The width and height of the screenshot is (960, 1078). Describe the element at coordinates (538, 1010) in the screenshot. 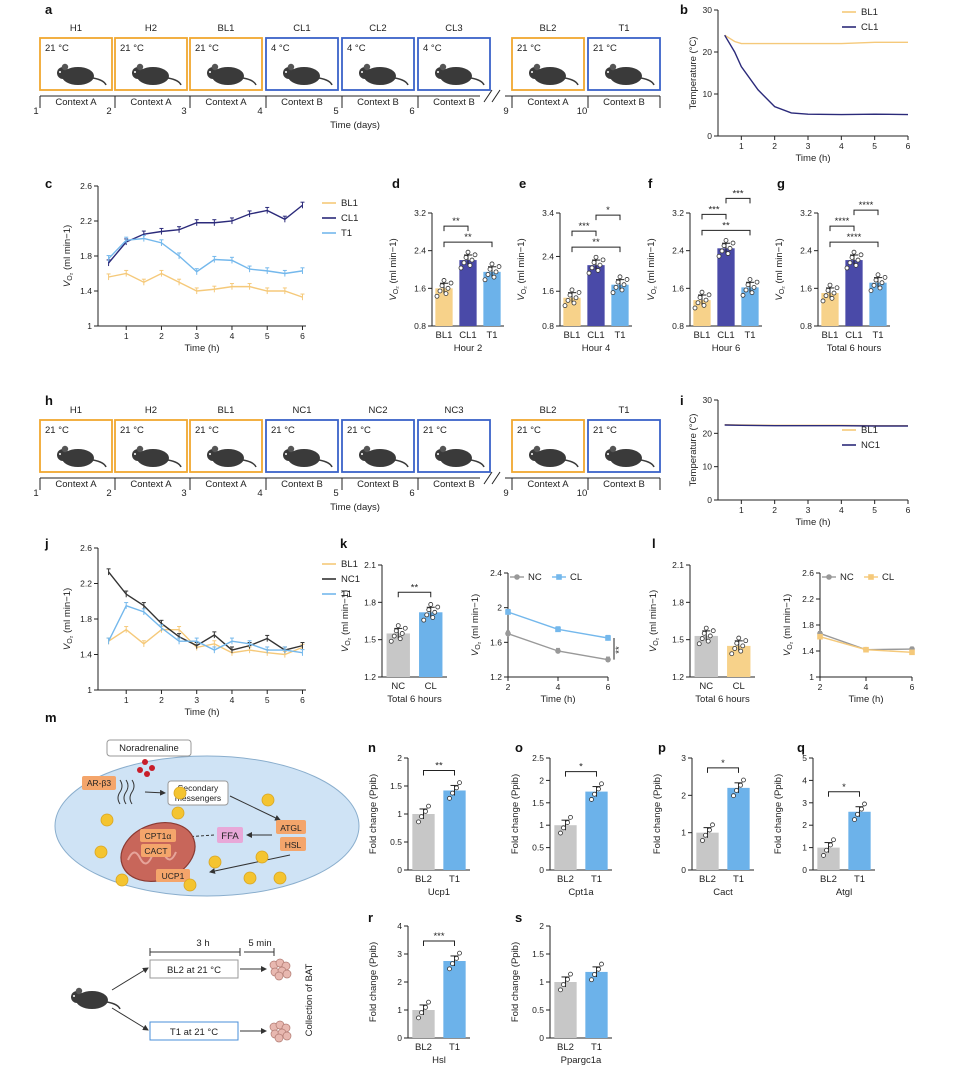

I see `y-tick-label: 0.5` at that location.